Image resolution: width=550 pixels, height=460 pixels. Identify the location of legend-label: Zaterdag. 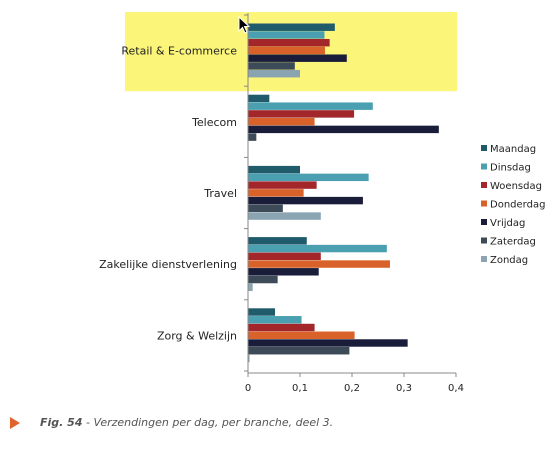
(513, 242).